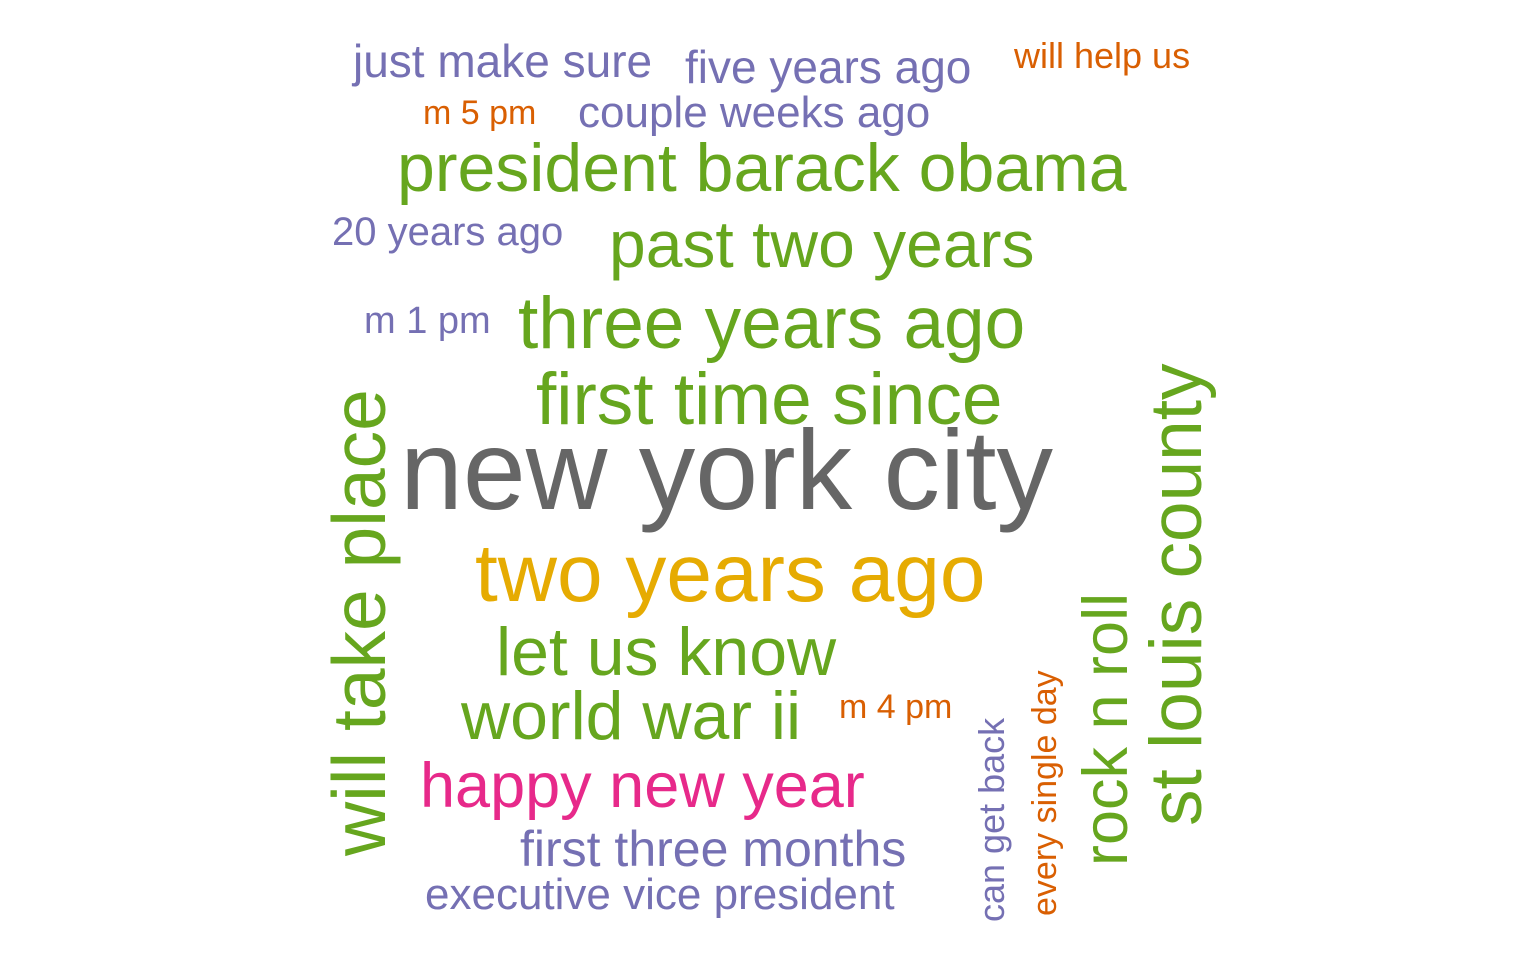 The width and height of the screenshot is (1536, 960). What do you see at coordinates (730, 573) in the screenshot?
I see `word-two-years-ago: two years ago` at bounding box center [730, 573].